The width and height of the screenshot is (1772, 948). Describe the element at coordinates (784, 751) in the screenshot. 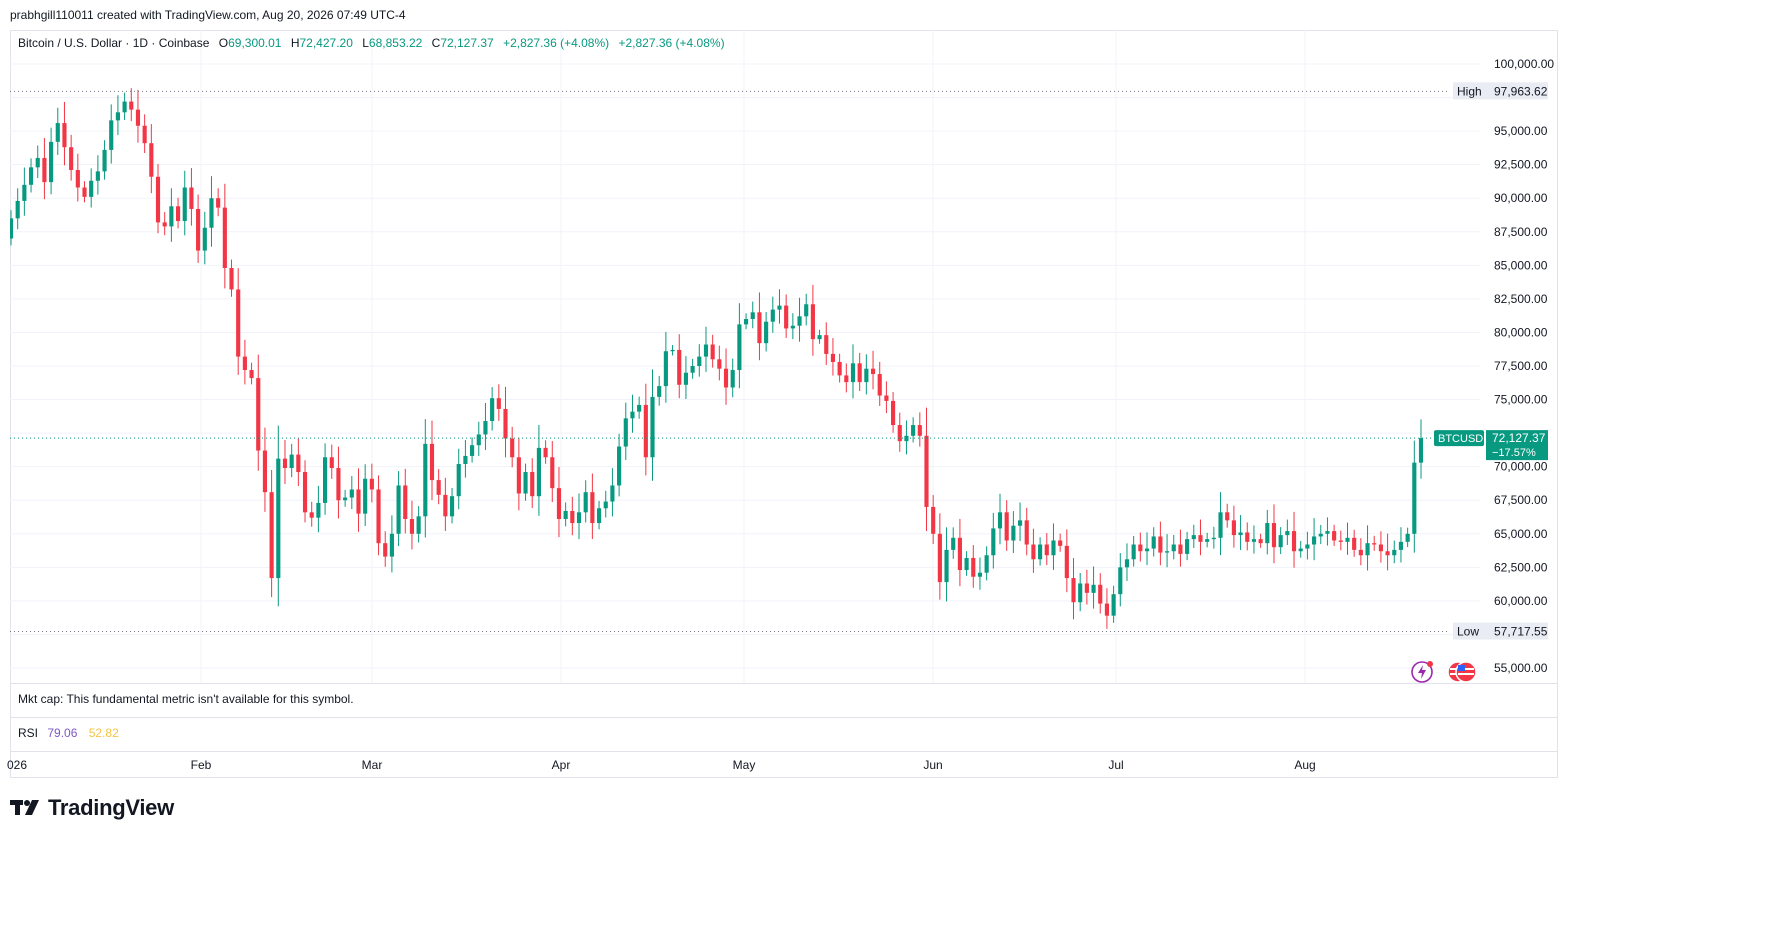

I see `pane-divider-rsi` at that location.